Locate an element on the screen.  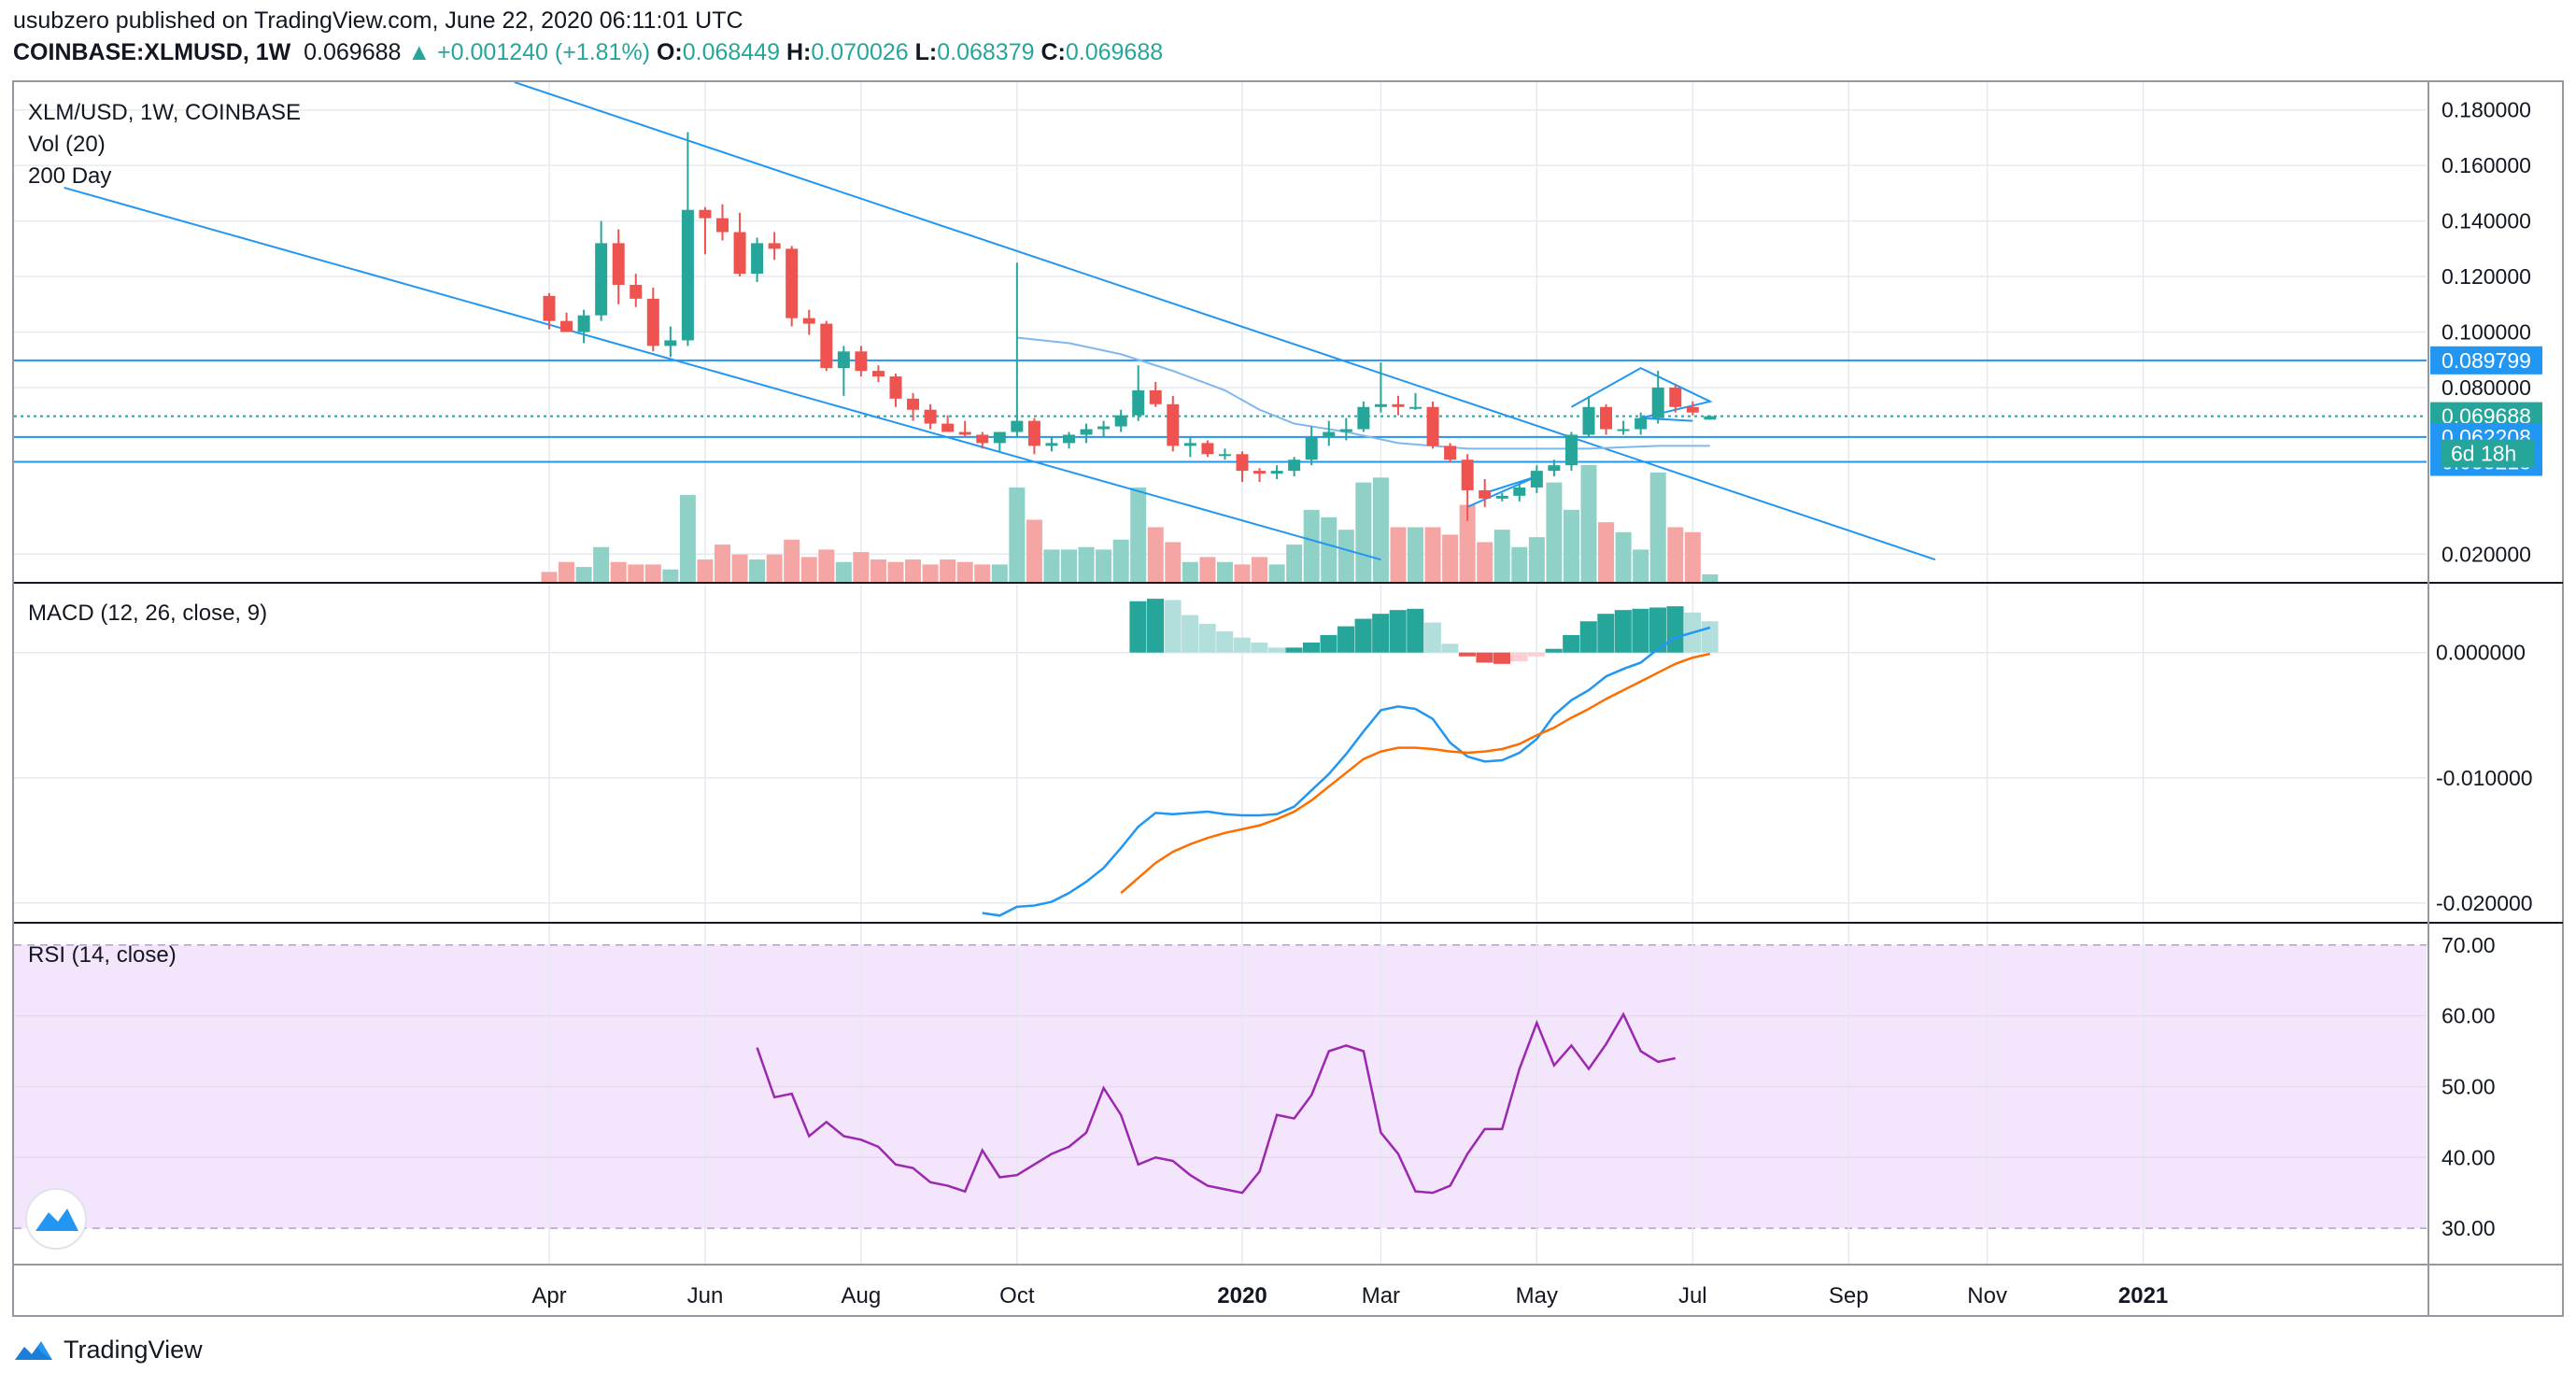
macd-tick-label: -0.020000 is located at coordinates (2484, 903).